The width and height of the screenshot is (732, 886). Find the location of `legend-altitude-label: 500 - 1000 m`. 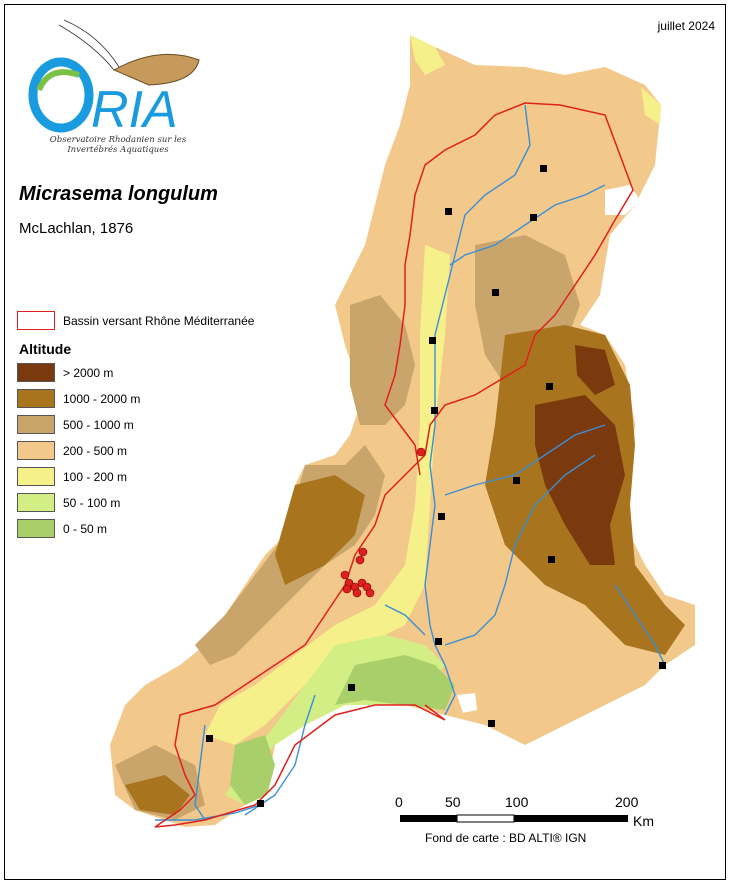

legend-altitude-label: 500 - 1000 m is located at coordinates (98, 425).